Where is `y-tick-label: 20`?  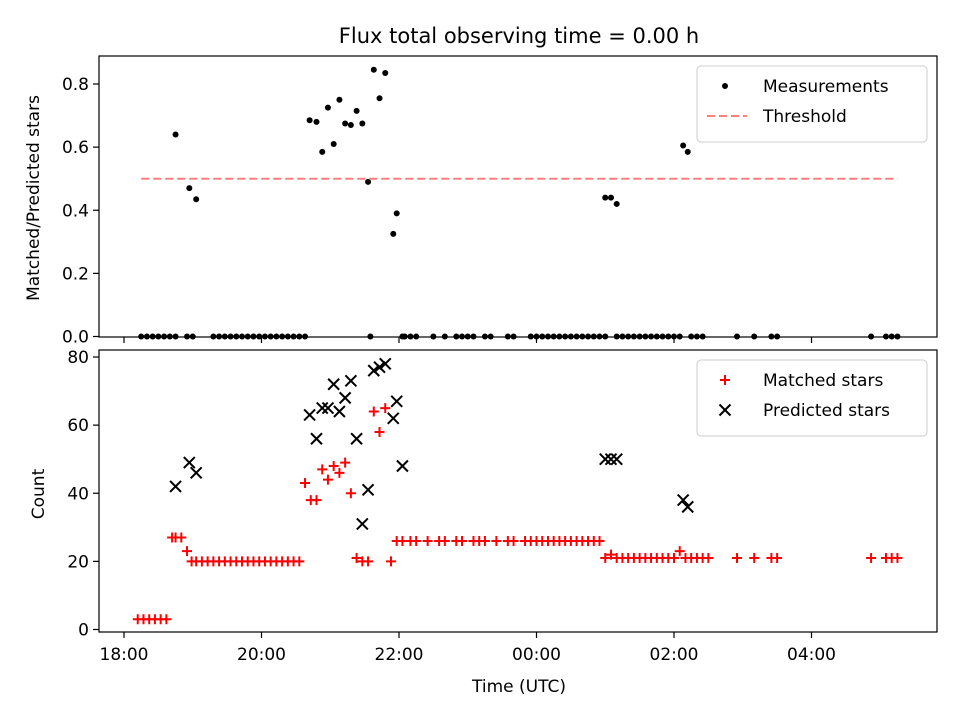 y-tick-label: 20 is located at coordinates (78, 562).